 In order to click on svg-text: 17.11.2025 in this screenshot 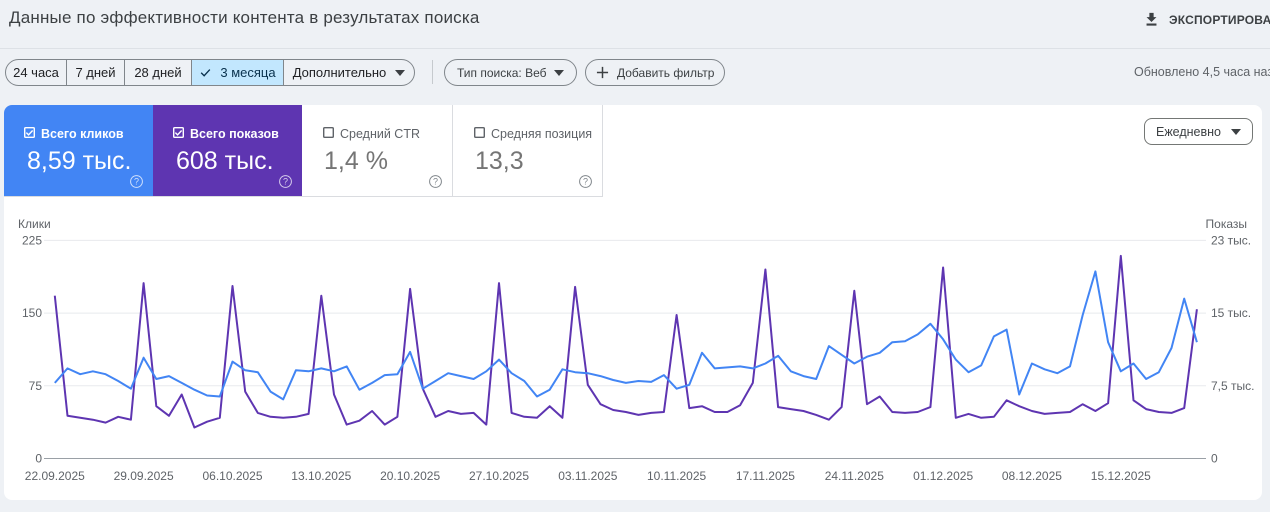, I will do `click(765, 476)`.